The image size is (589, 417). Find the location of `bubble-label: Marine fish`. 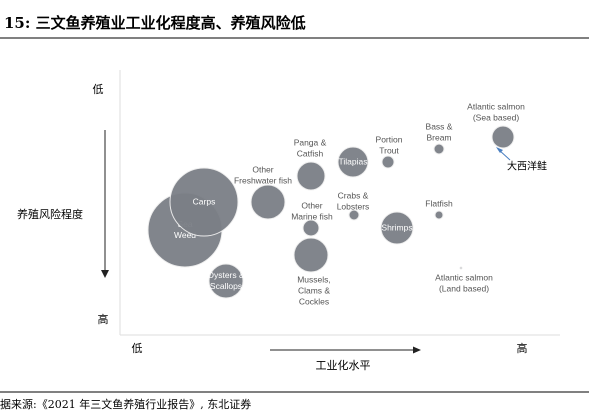

bubble-label: Marine fish is located at coordinates (312, 216).